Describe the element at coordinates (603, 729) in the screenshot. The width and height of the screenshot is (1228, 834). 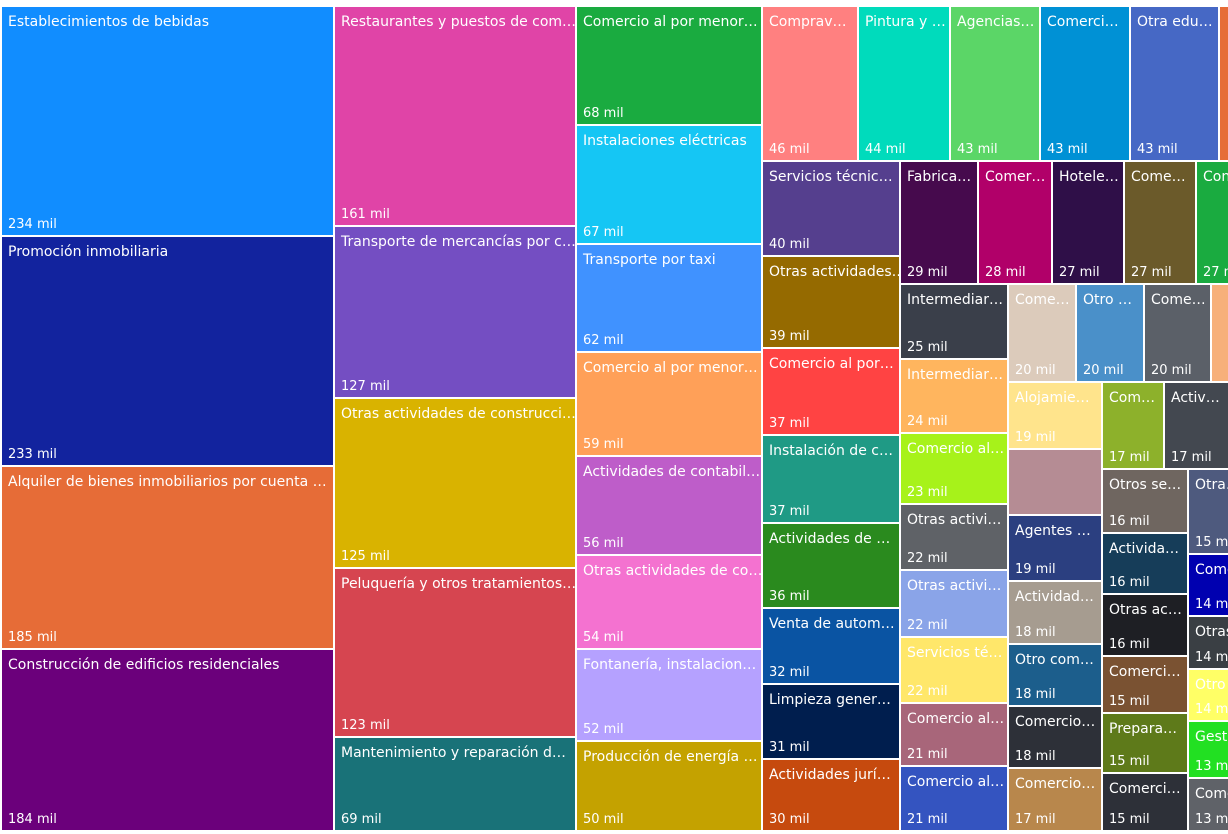
I see `value-label: 52 mil` at that location.